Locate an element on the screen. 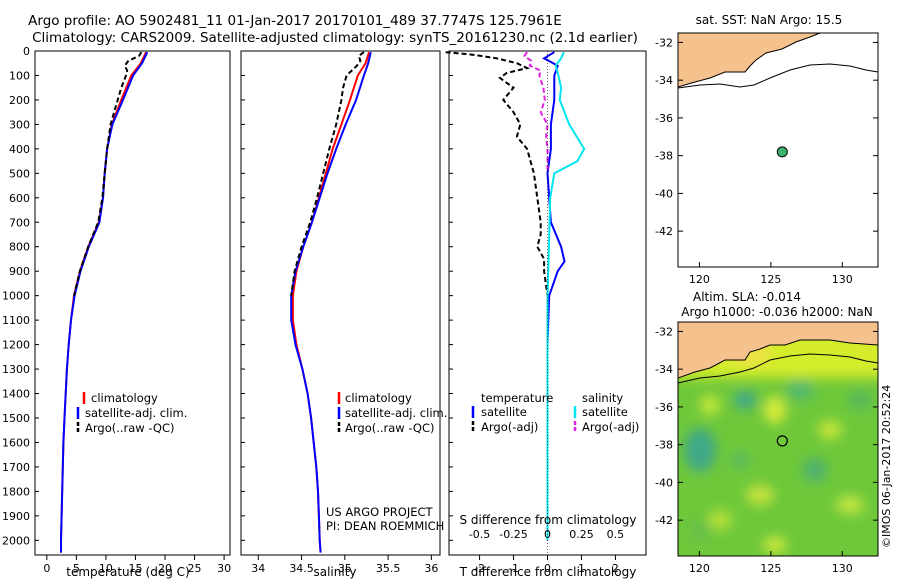  depth-tick-label: 1400 is located at coordinates (16, 394).